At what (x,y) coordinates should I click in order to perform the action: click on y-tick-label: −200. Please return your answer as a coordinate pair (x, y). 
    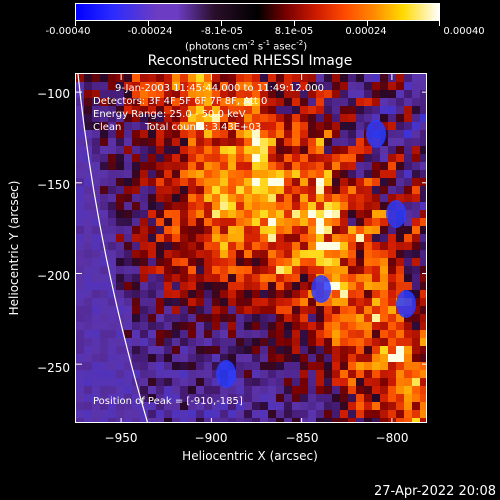
    Looking at the image, I should click on (53, 276).